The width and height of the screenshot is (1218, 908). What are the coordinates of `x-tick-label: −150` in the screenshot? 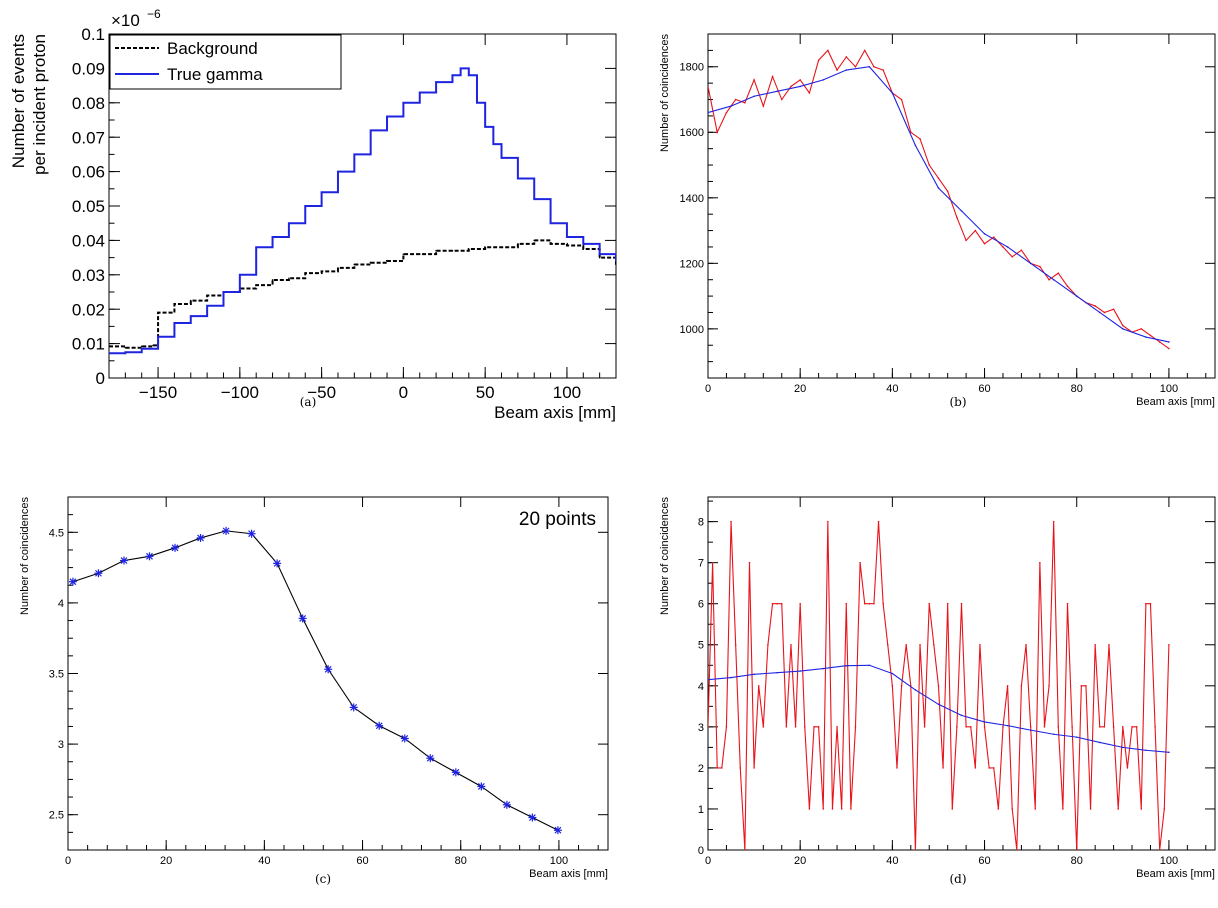 It's located at (158, 392).